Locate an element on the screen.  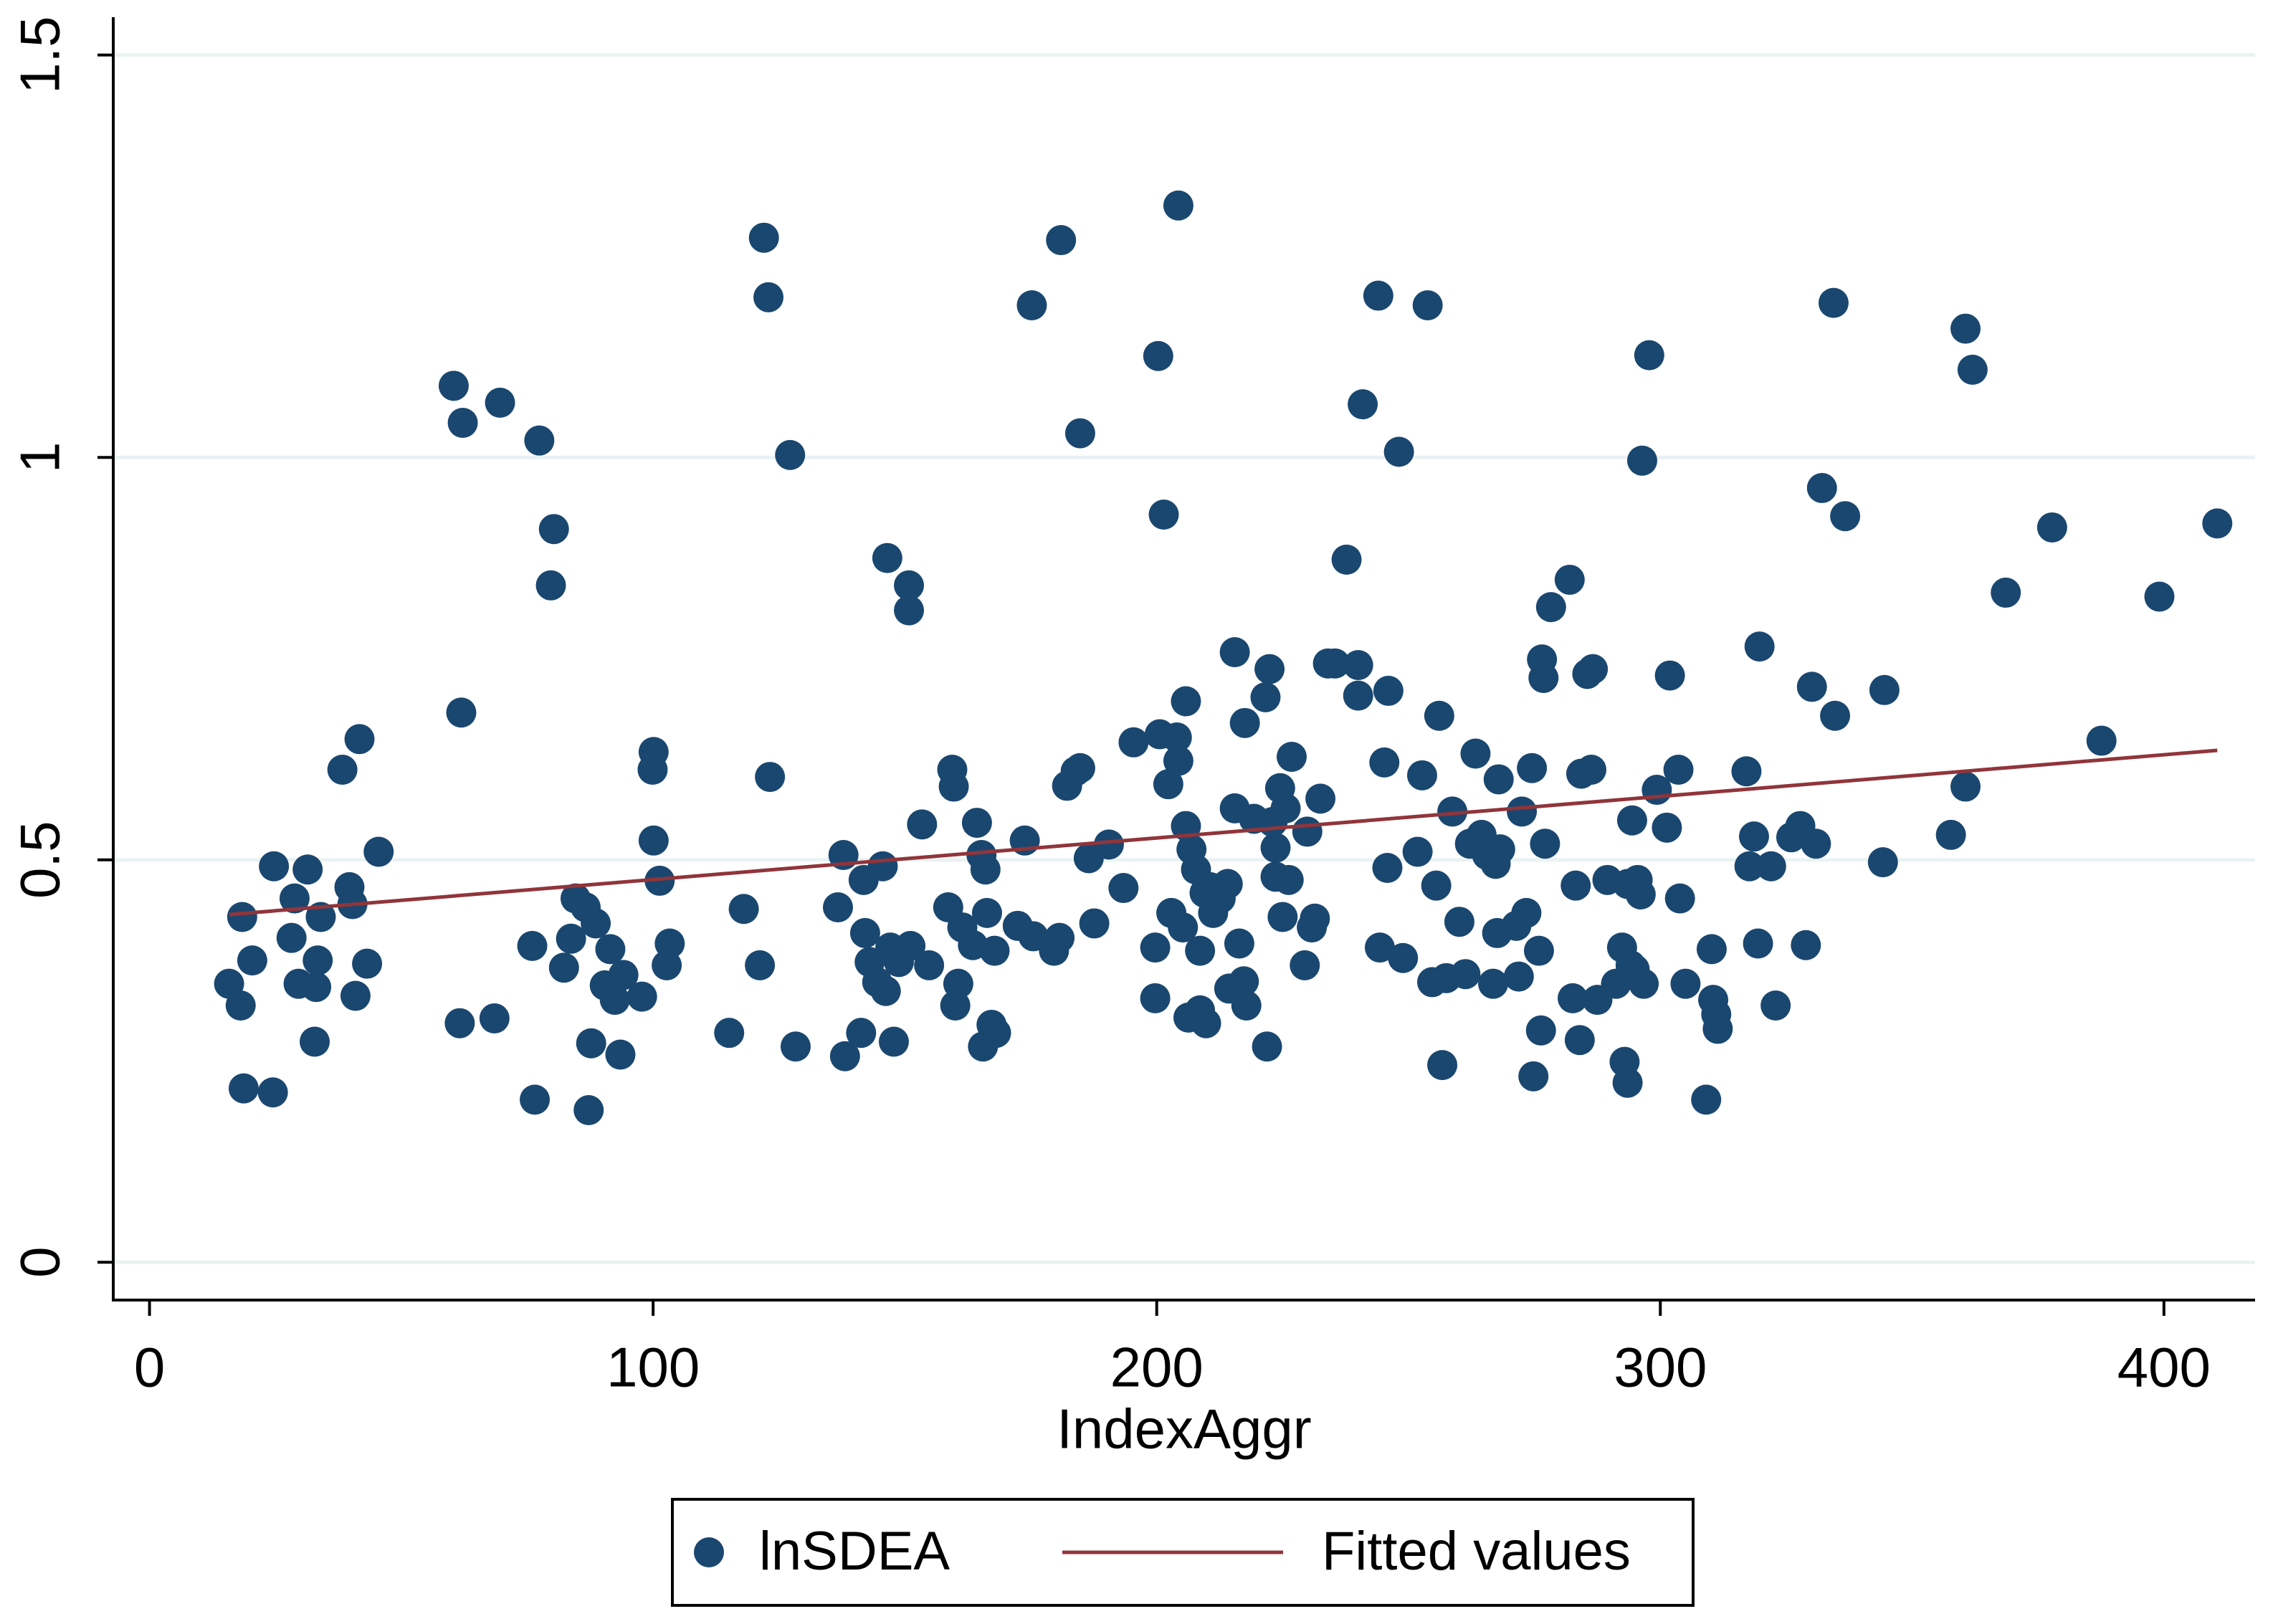
y-tick-label: 1 is located at coordinates (40, 458).